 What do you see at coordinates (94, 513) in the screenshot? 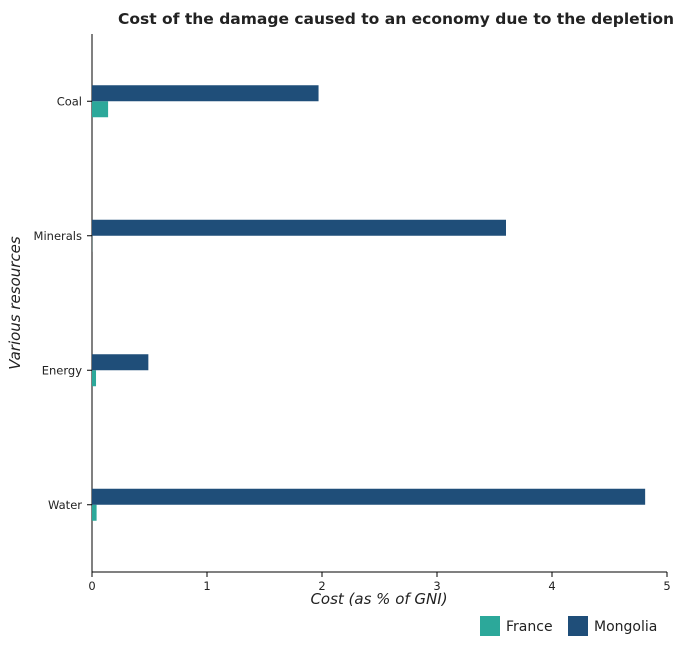
I see `bar-france-water` at bounding box center [94, 513].